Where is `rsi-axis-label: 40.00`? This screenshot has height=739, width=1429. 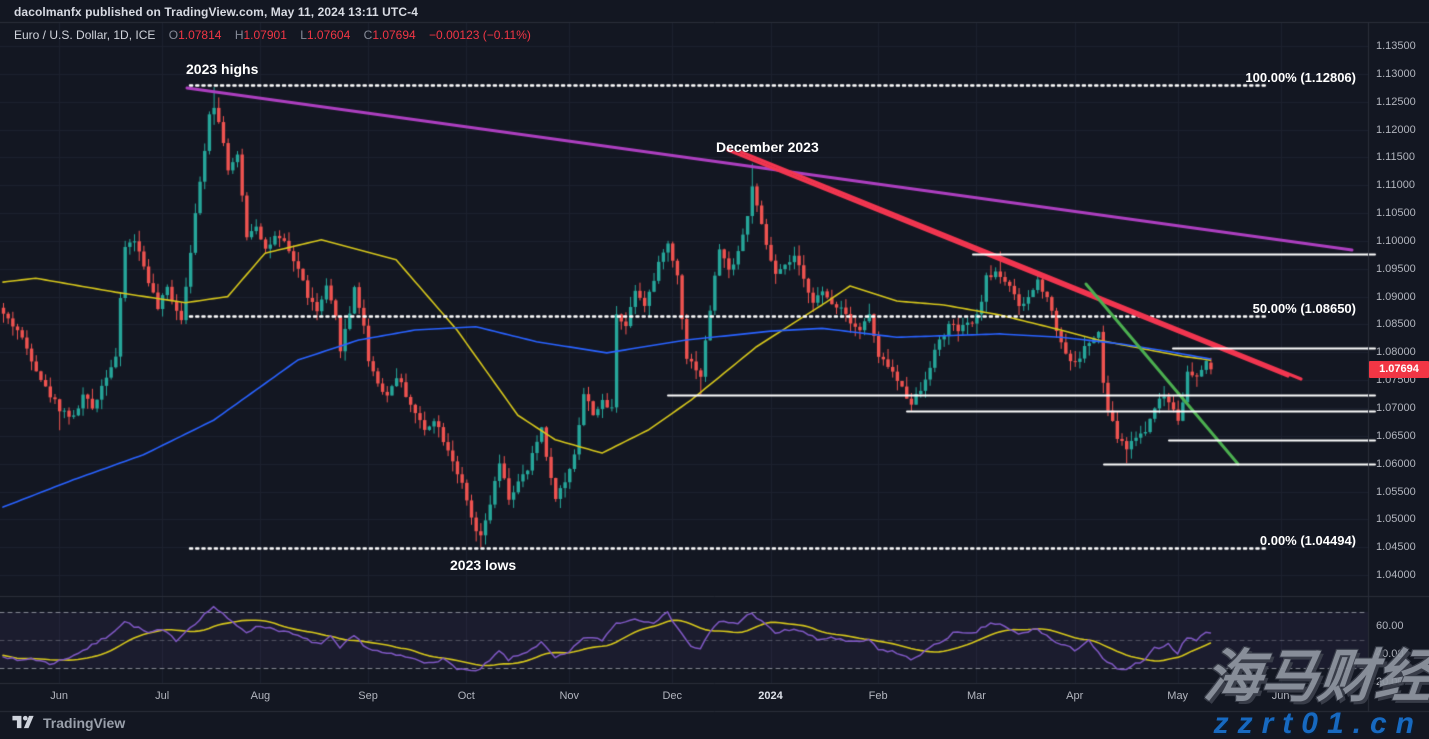
rsi-axis-label: 40.00 is located at coordinates (1390, 654).